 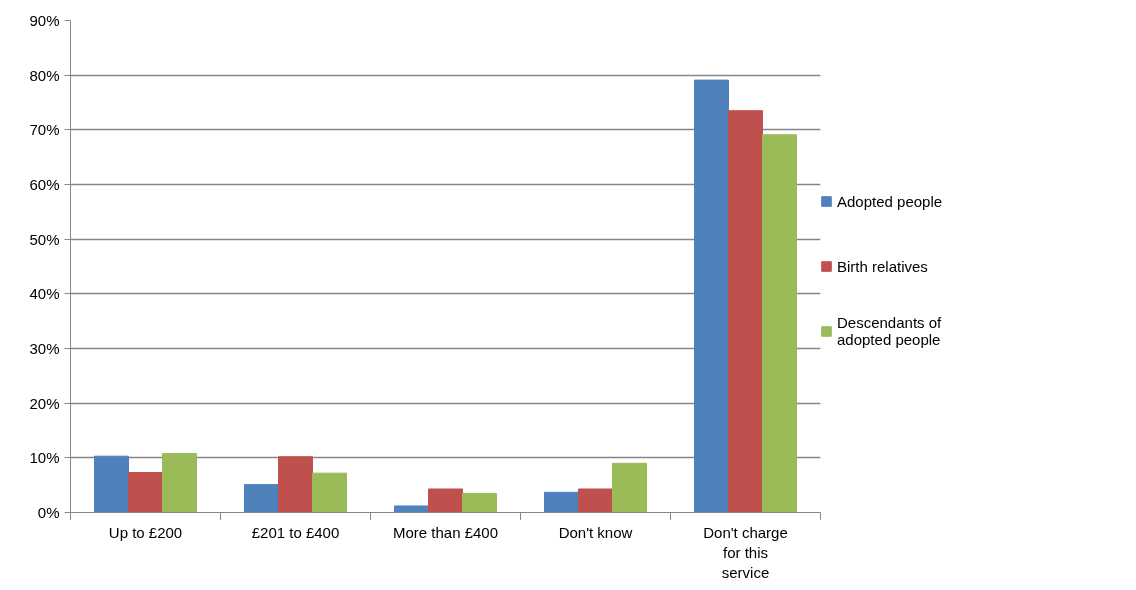 I want to click on y-tick-label: 70%, so click(x=44, y=130).